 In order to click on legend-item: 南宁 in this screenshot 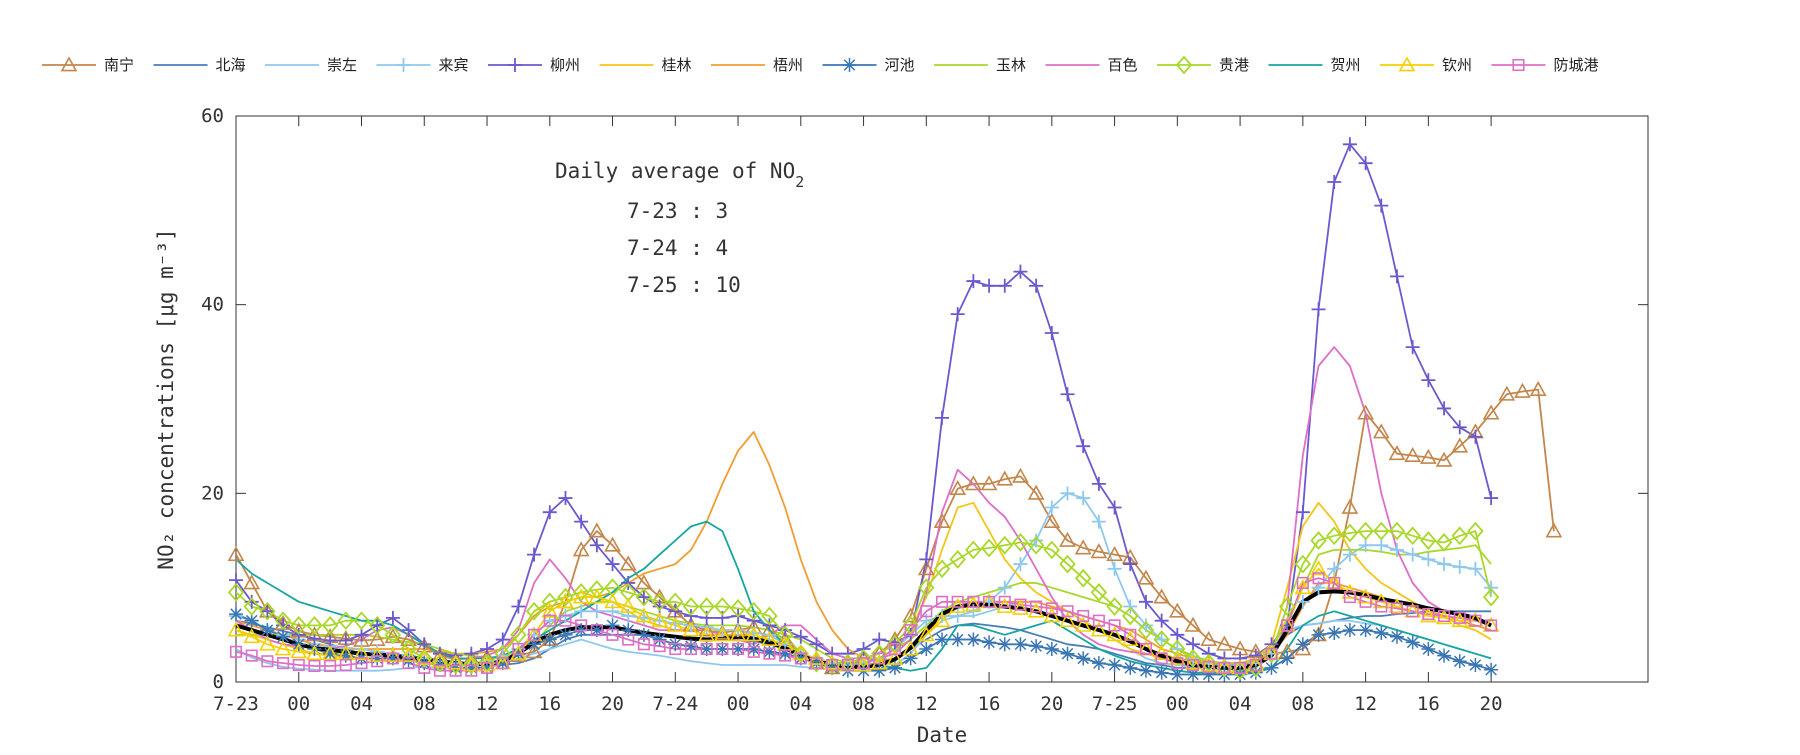, I will do `click(88, 65)`.